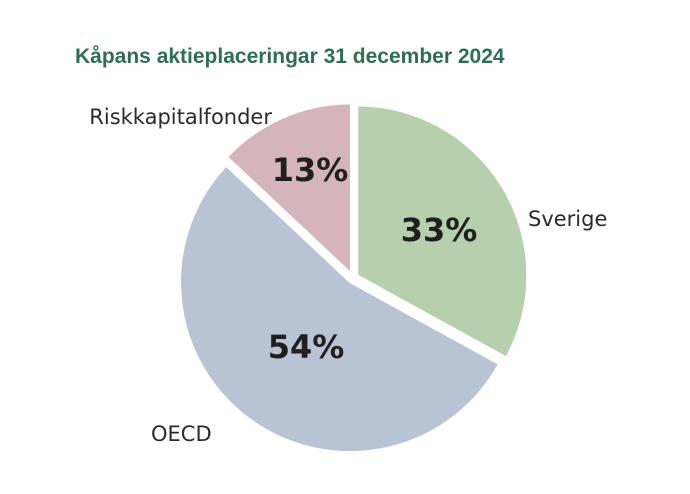  I want to click on pie-slice-sverige, so click(442, 231).